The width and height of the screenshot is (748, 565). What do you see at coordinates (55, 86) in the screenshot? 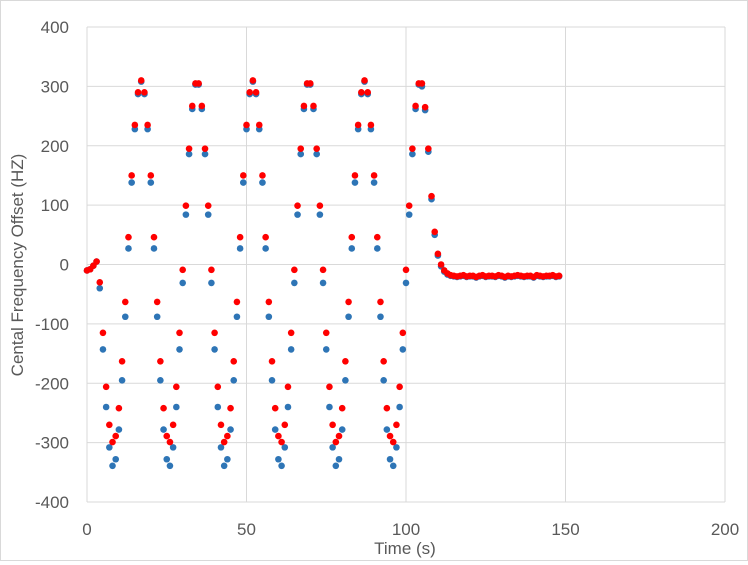
I see `y-tick-label: 300` at bounding box center [55, 86].